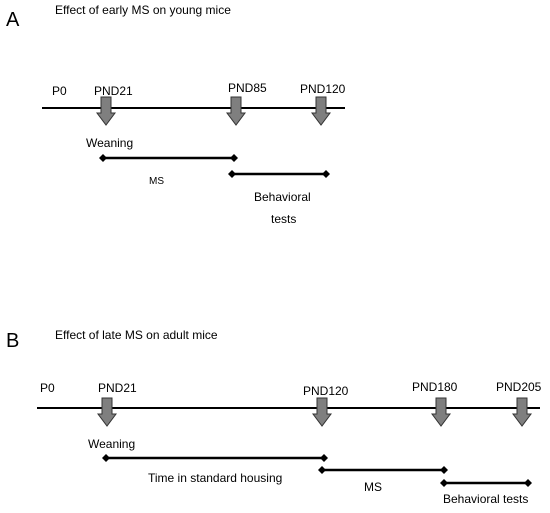  What do you see at coordinates (323, 89) in the screenshot?
I see `panel-a-timepoint-label: PND120` at bounding box center [323, 89].